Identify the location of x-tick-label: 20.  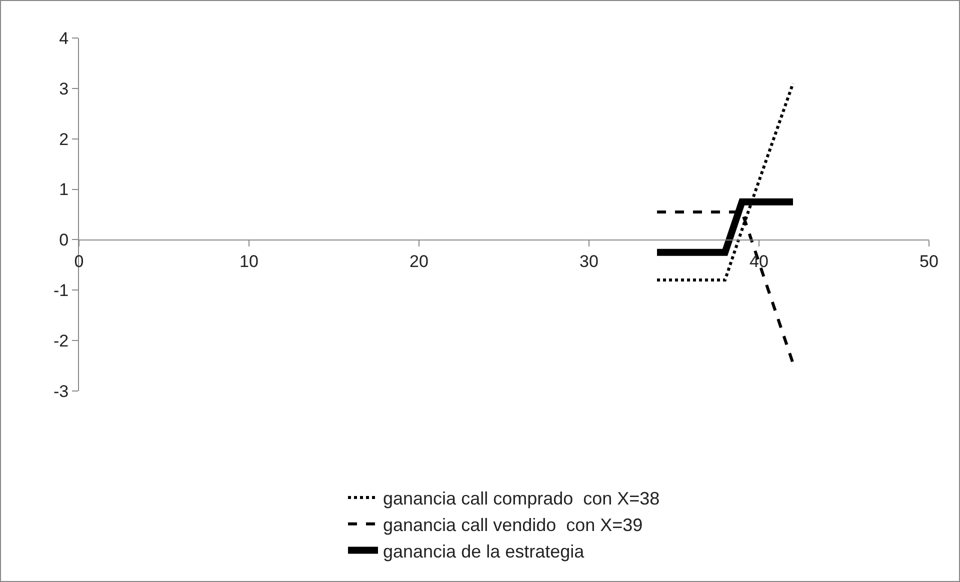
(419, 262).